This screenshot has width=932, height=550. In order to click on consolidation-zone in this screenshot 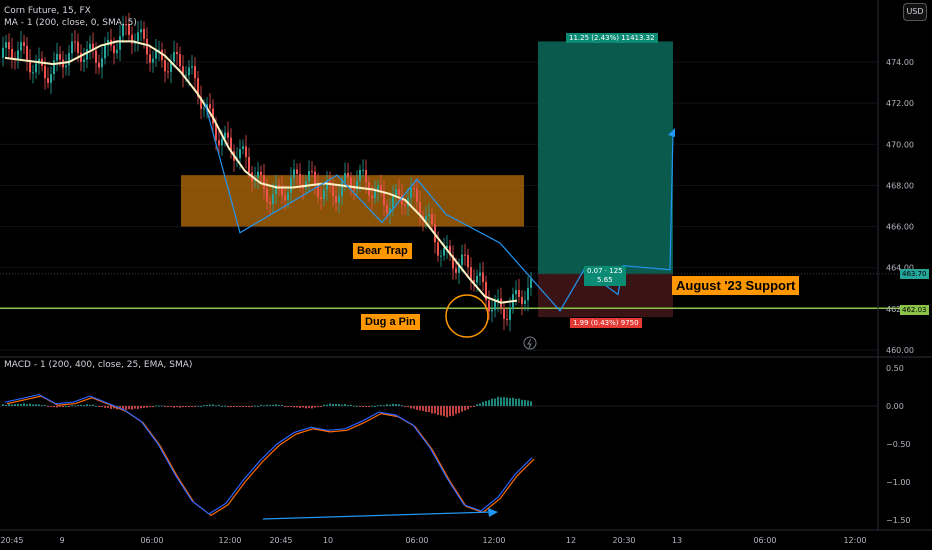, I will do `click(352, 201)`.